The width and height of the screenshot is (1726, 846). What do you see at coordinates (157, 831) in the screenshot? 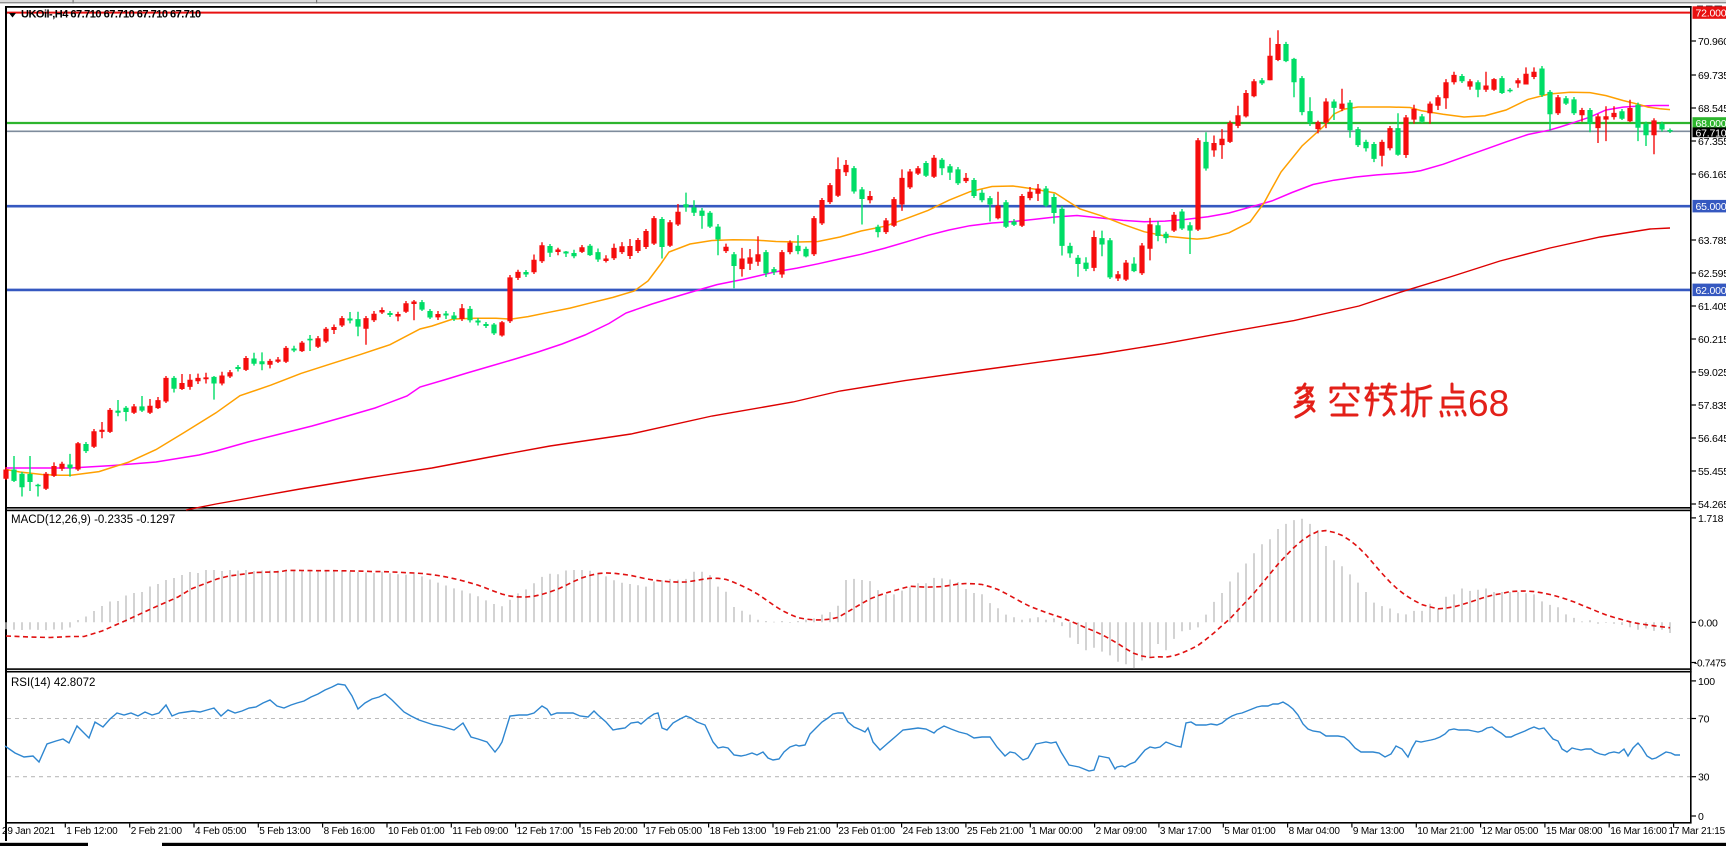
I see `svg-text: 2 Feb 21:00` at bounding box center [157, 831].